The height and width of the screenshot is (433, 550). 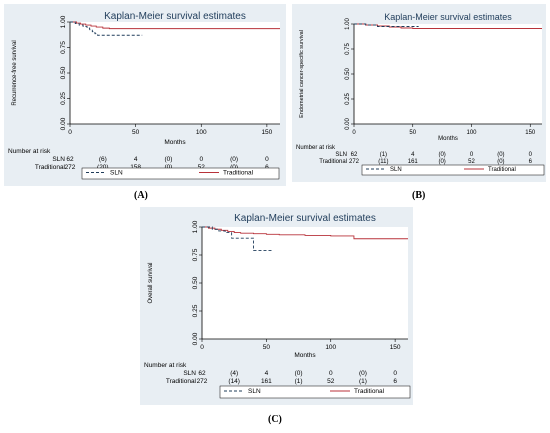 I want to click on risk-count: (14), so click(x=234, y=381).